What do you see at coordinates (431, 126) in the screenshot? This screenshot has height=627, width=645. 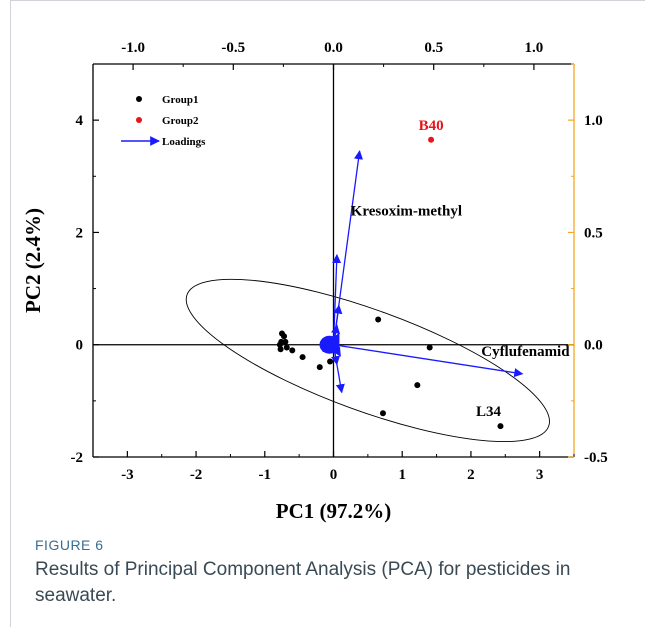 I see `point-label: B40` at bounding box center [431, 126].